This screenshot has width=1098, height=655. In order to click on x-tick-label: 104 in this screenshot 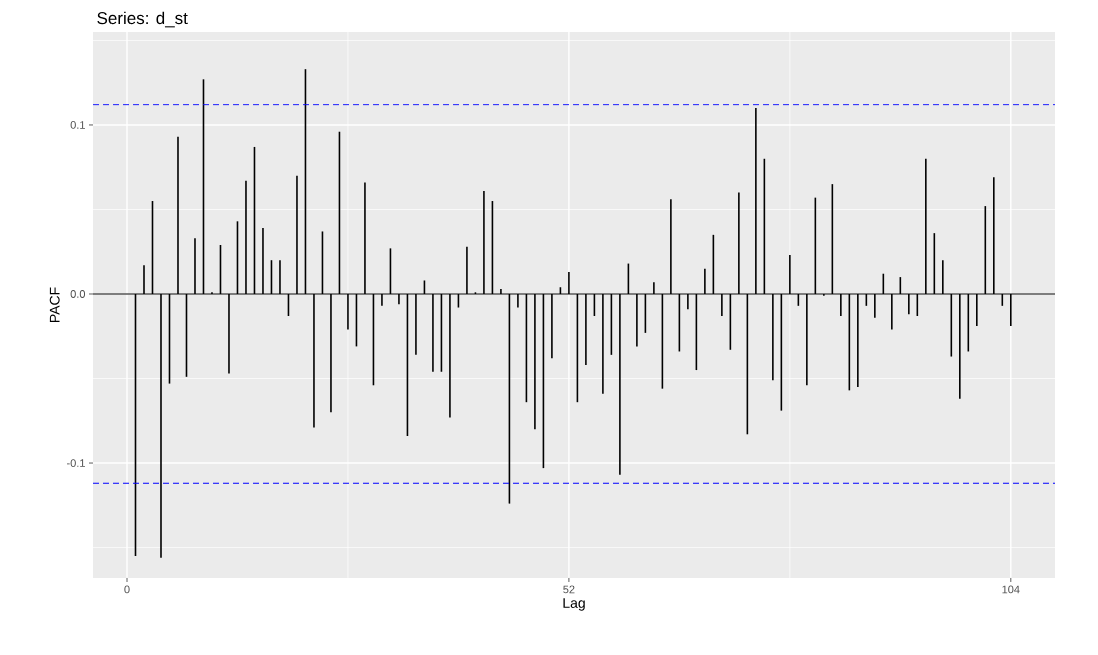, I will do `click(1011, 589)`.